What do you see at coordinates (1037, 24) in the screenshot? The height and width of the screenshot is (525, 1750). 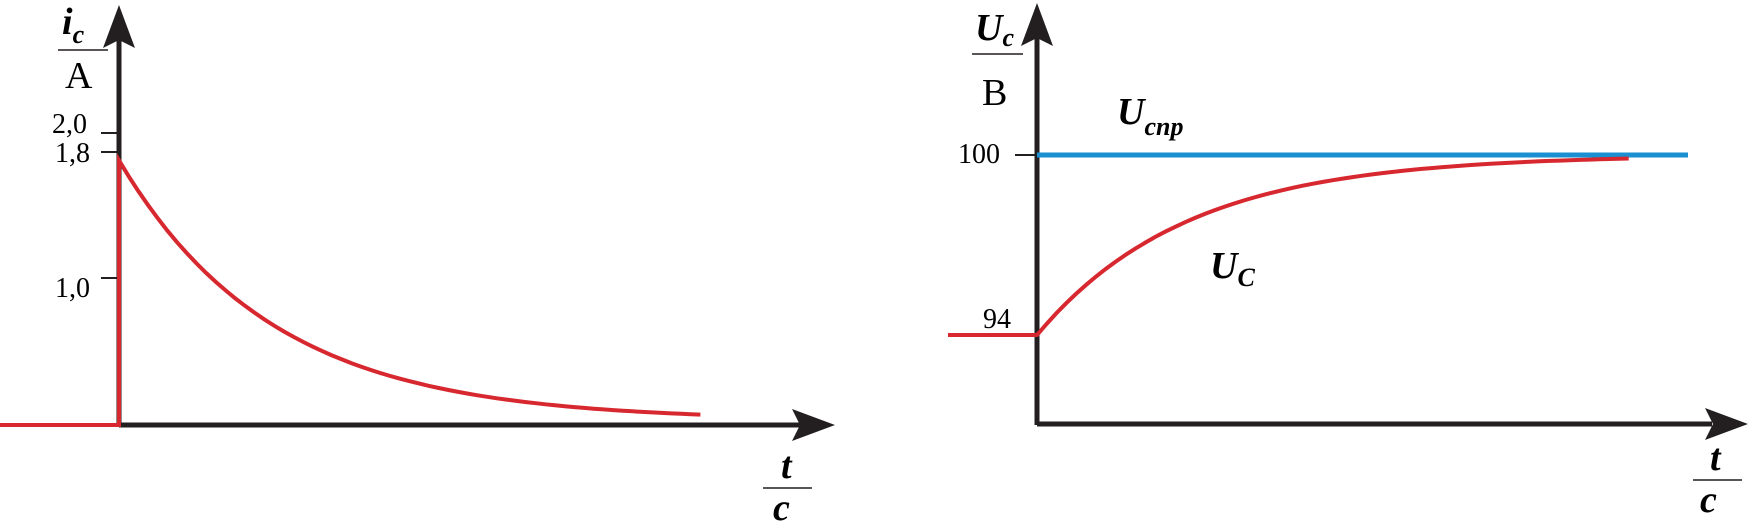 I see `y-axis-arrow-right` at bounding box center [1037, 24].